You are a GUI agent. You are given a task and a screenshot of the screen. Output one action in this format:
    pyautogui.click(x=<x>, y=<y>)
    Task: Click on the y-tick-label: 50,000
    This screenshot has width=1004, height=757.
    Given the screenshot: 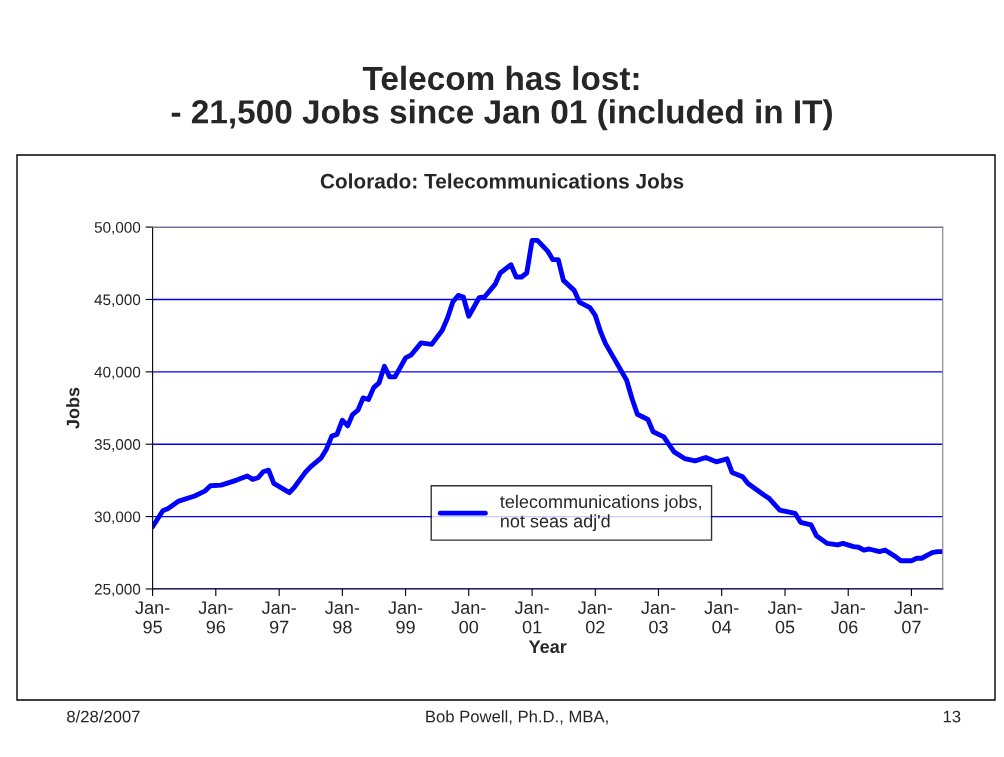 What is the action you would take?
    pyautogui.click(x=117, y=228)
    